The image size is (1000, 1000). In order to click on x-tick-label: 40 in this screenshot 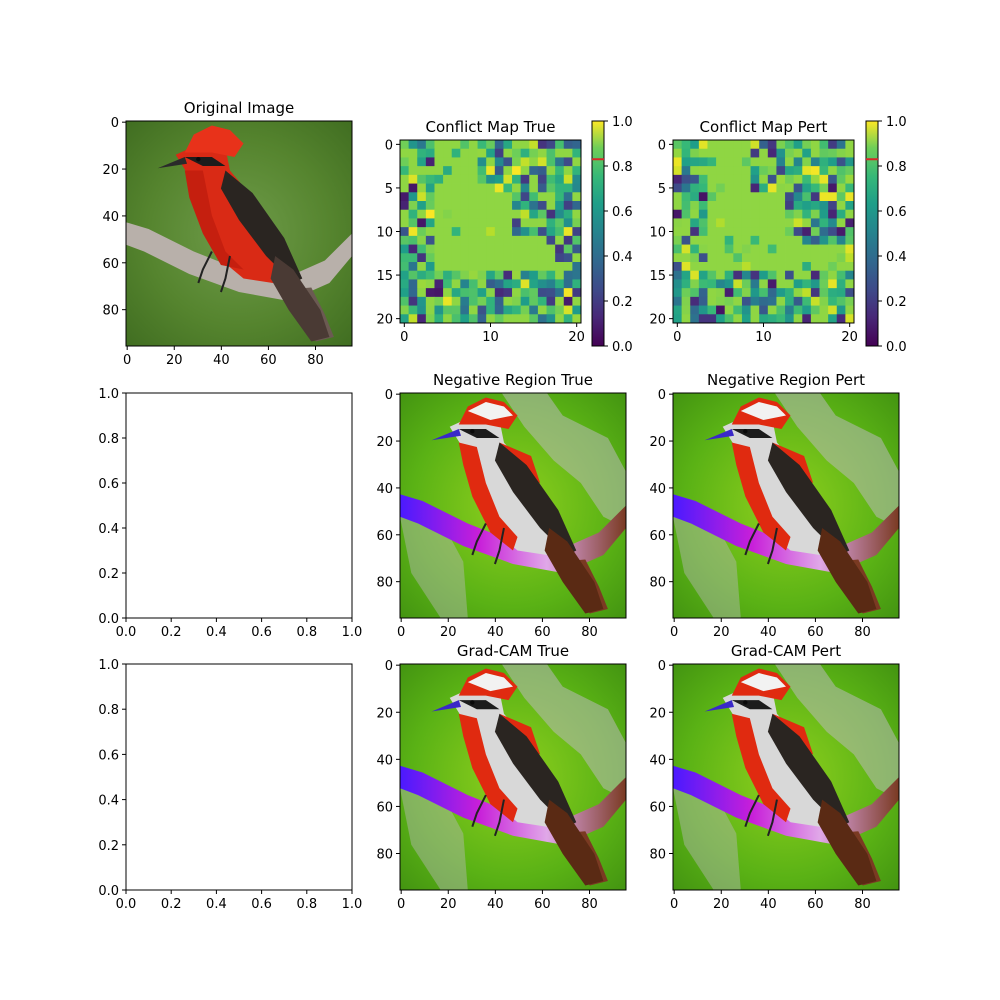, I will do `click(768, 632)`.